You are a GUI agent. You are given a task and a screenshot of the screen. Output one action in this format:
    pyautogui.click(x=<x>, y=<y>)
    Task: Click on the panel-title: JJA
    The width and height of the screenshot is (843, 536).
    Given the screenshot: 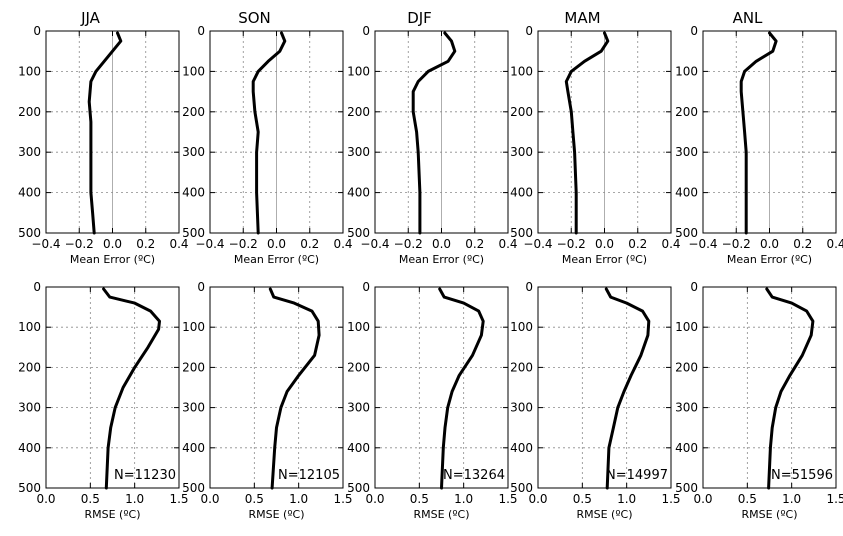 What is the action you would take?
    pyautogui.click(x=90, y=18)
    